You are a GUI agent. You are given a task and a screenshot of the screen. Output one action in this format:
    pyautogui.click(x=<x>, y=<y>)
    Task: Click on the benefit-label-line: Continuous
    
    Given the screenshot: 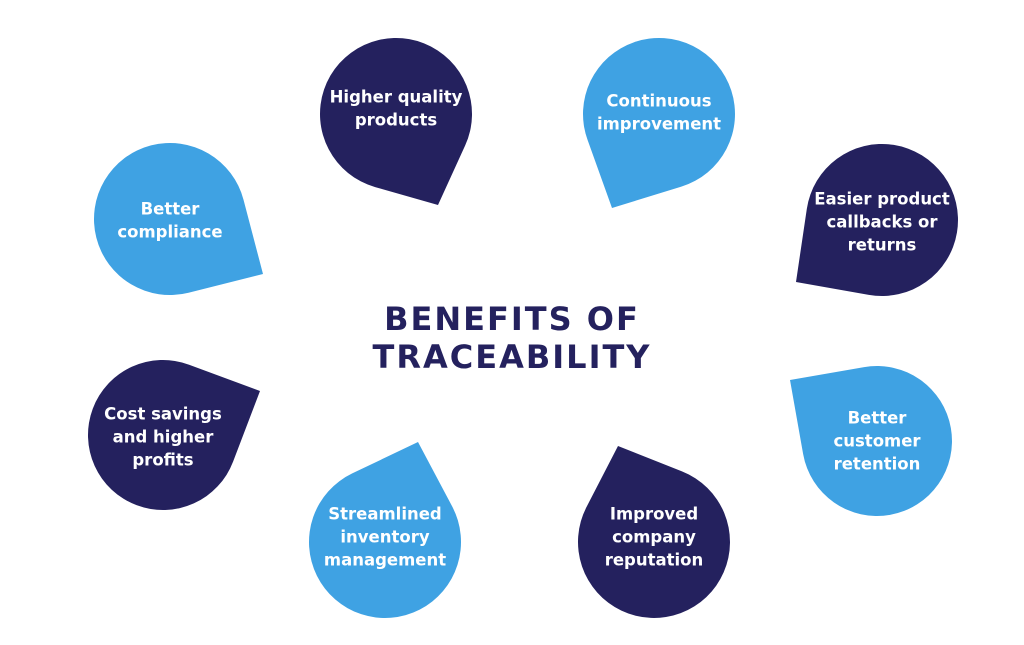 What is the action you would take?
    pyautogui.click(x=658, y=101)
    